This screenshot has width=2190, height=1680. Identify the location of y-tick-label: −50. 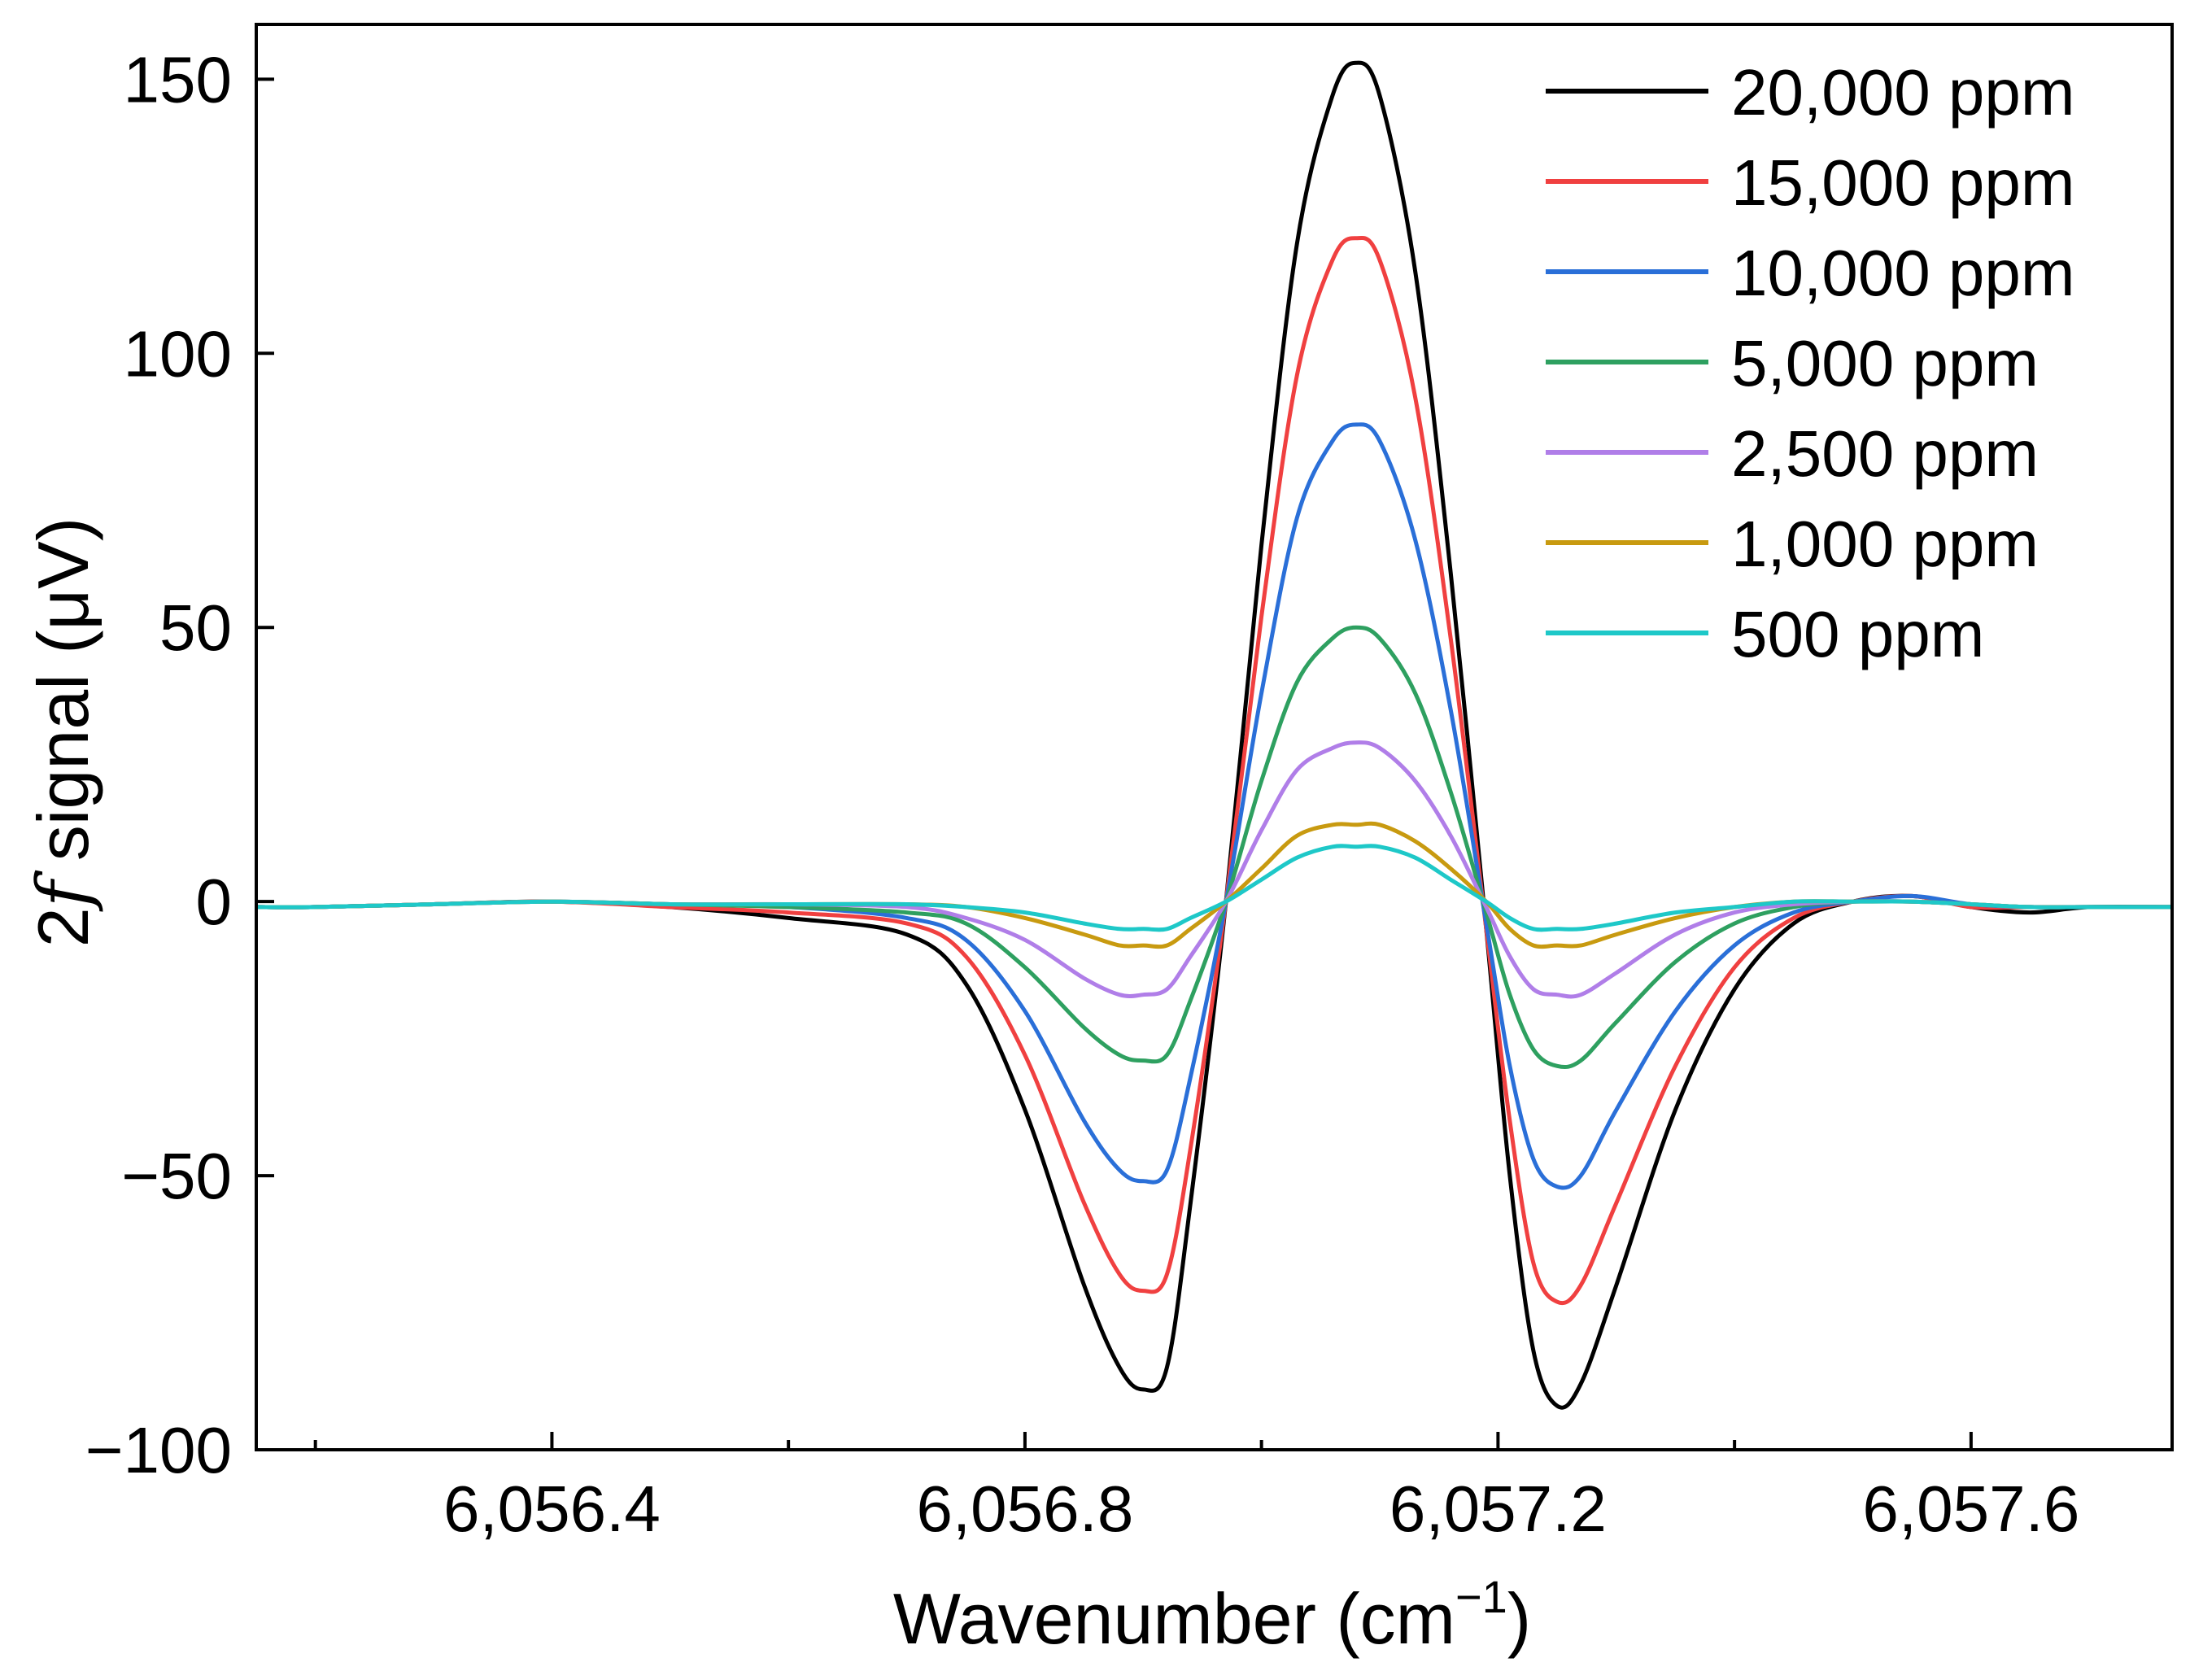
(176, 1176).